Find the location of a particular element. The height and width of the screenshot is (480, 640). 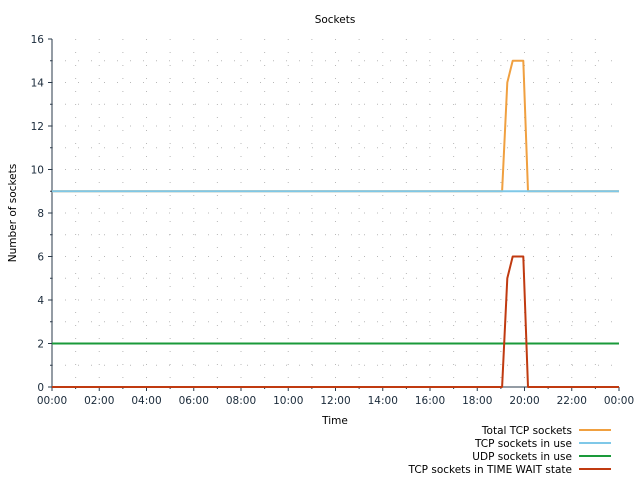

x-axis-label: Time is located at coordinates (334, 421).